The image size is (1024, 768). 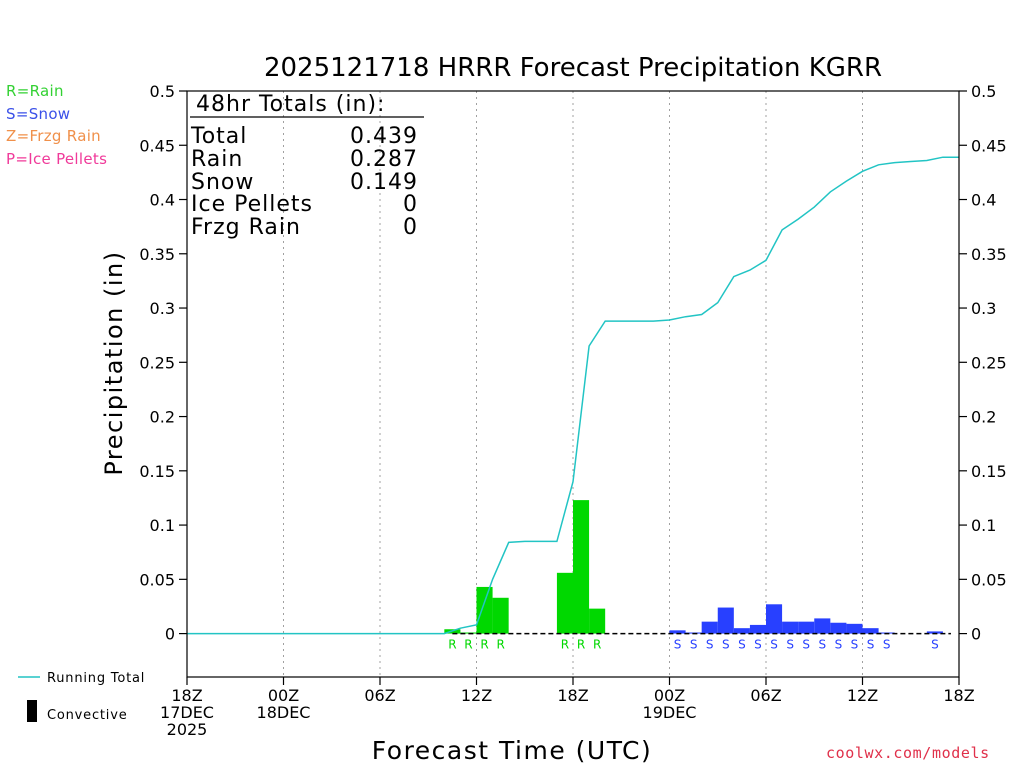 I want to click on precip-type-letter-16: S, so click(x=822, y=645).